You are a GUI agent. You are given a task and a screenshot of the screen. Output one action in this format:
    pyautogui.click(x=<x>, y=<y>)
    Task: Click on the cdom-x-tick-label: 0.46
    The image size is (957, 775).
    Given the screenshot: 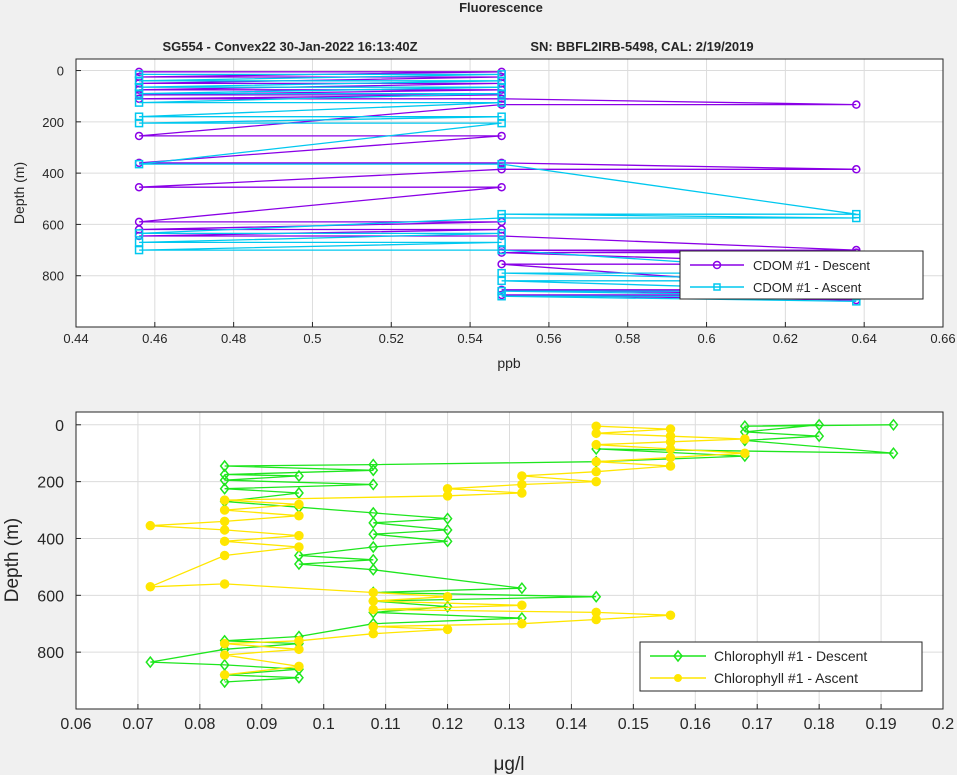 What is the action you would take?
    pyautogui.click(x=154, y=338)
    